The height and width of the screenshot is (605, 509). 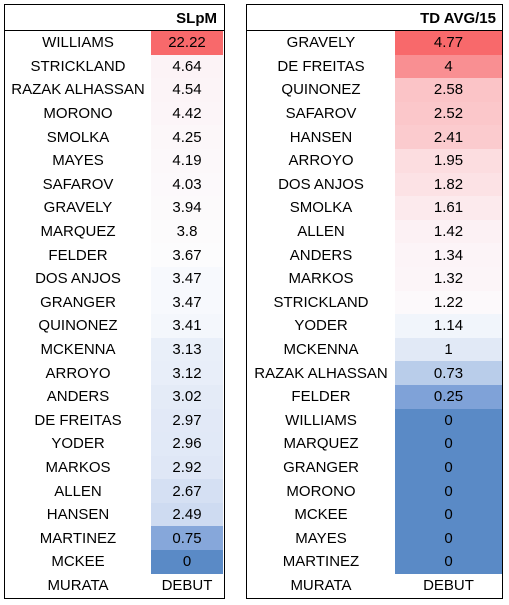 What do you see at coordinates (321, 467) in the screenshot?
I see `fighter-name: GRANGER` at bounding box center [321, 467].